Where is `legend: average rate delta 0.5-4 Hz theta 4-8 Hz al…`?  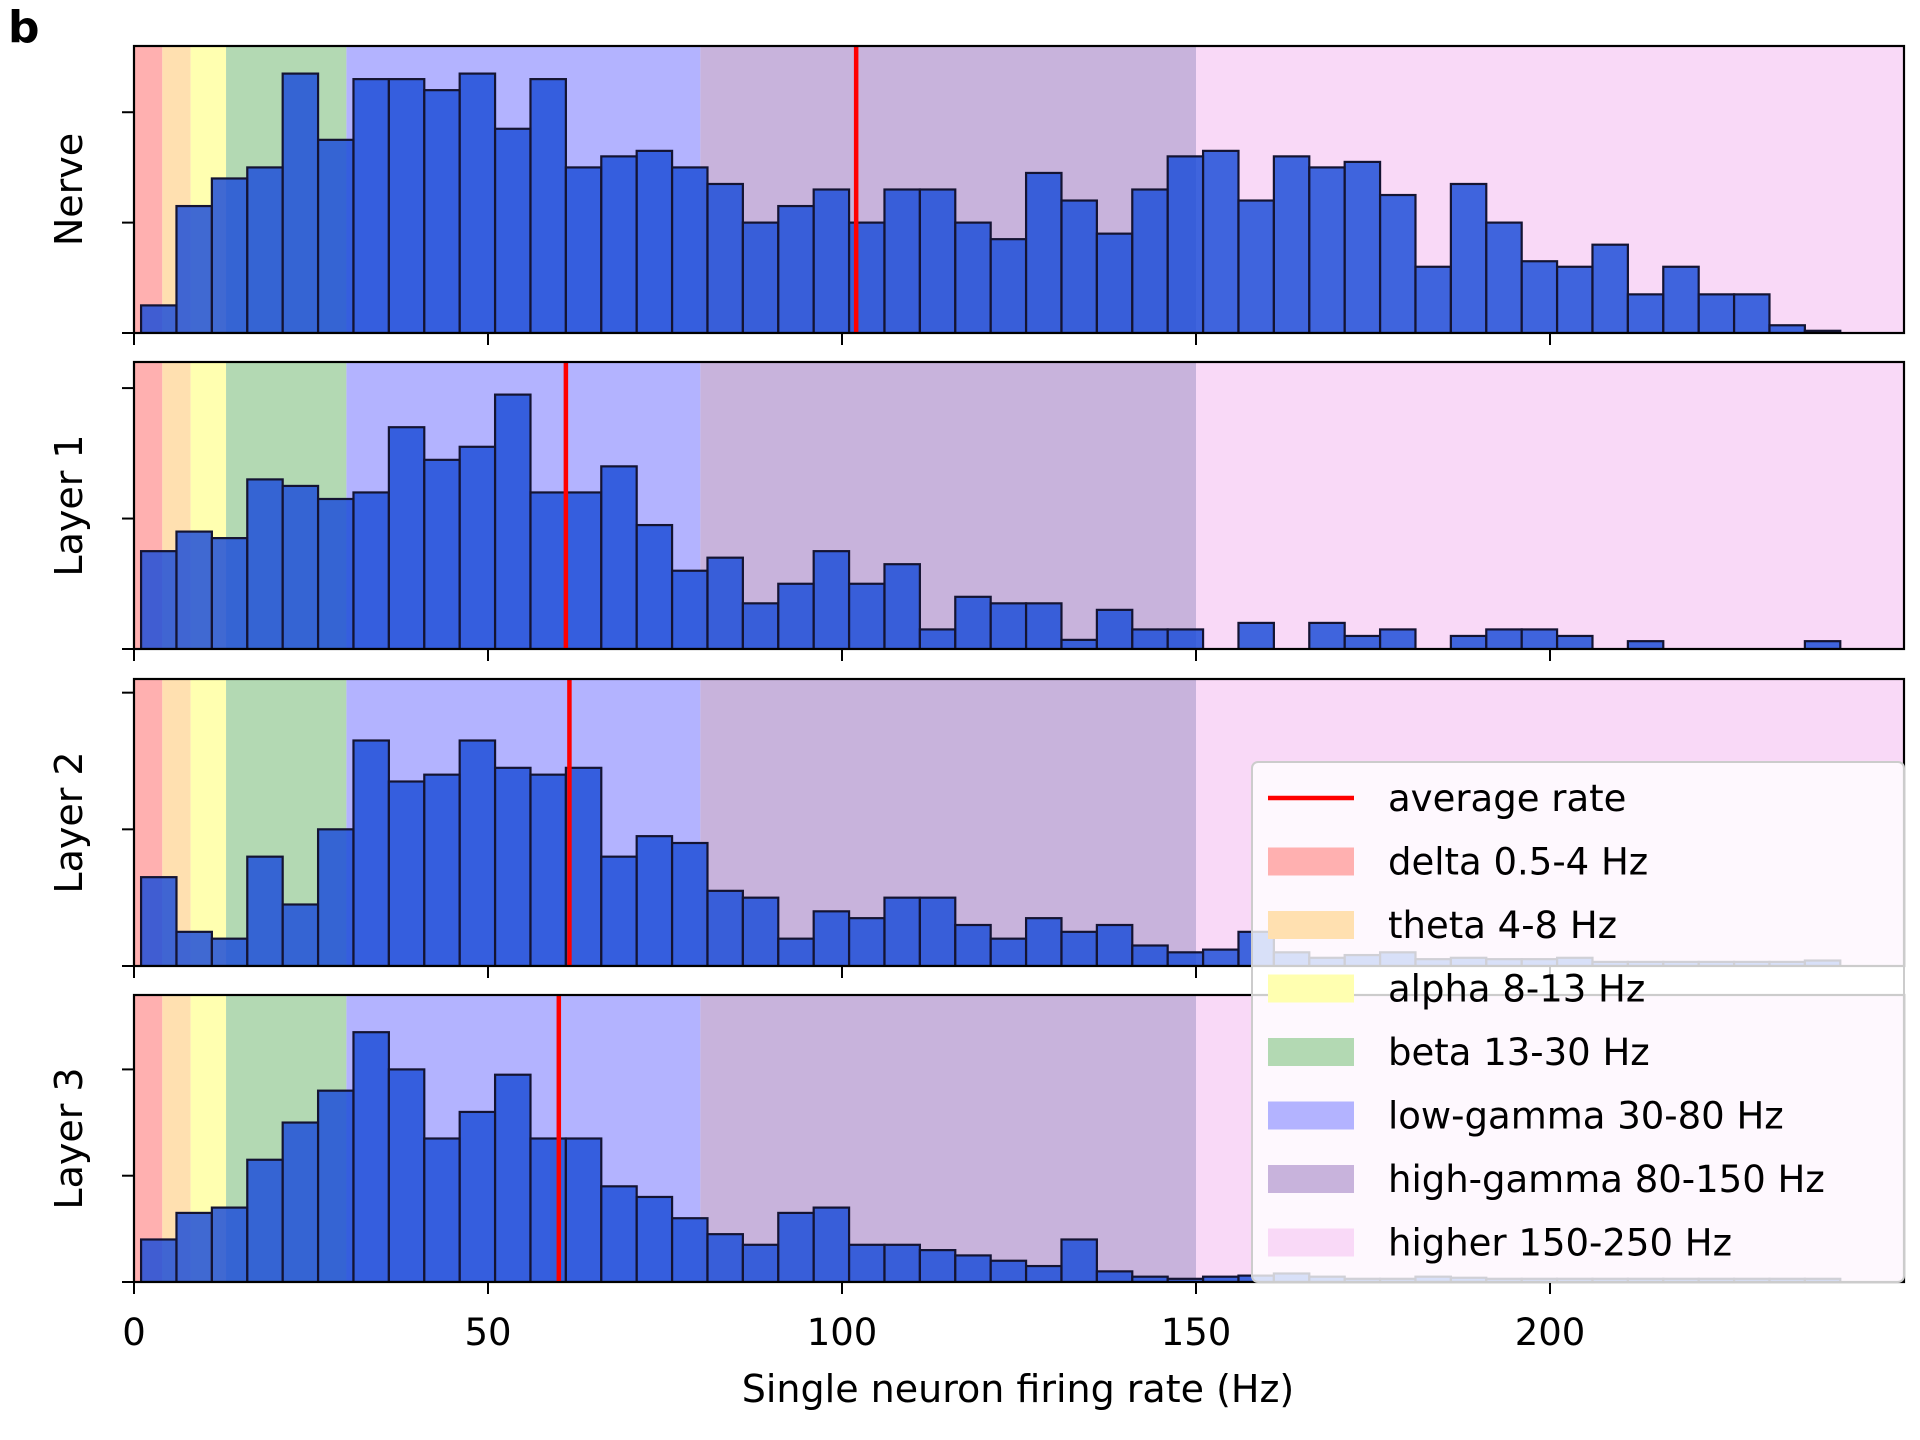
legend: average rate delta 0.5-4 Hz theta 4-8 Hz al… is located at coordinates (1578, 1022).